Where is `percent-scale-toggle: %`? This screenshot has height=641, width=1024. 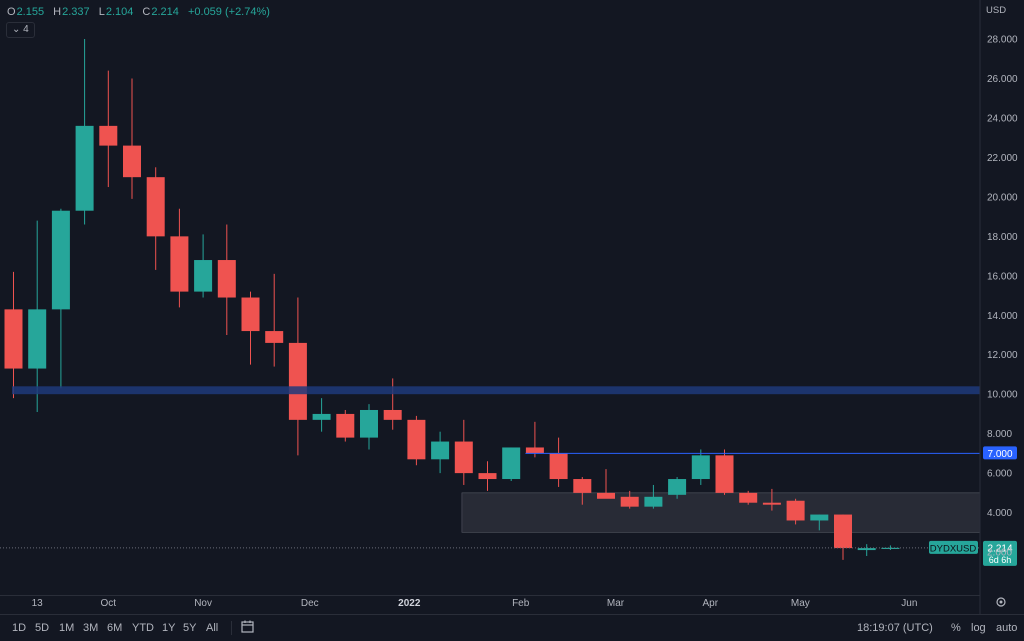
percent-scale-toggle: % is located at coordinates (956, 628).